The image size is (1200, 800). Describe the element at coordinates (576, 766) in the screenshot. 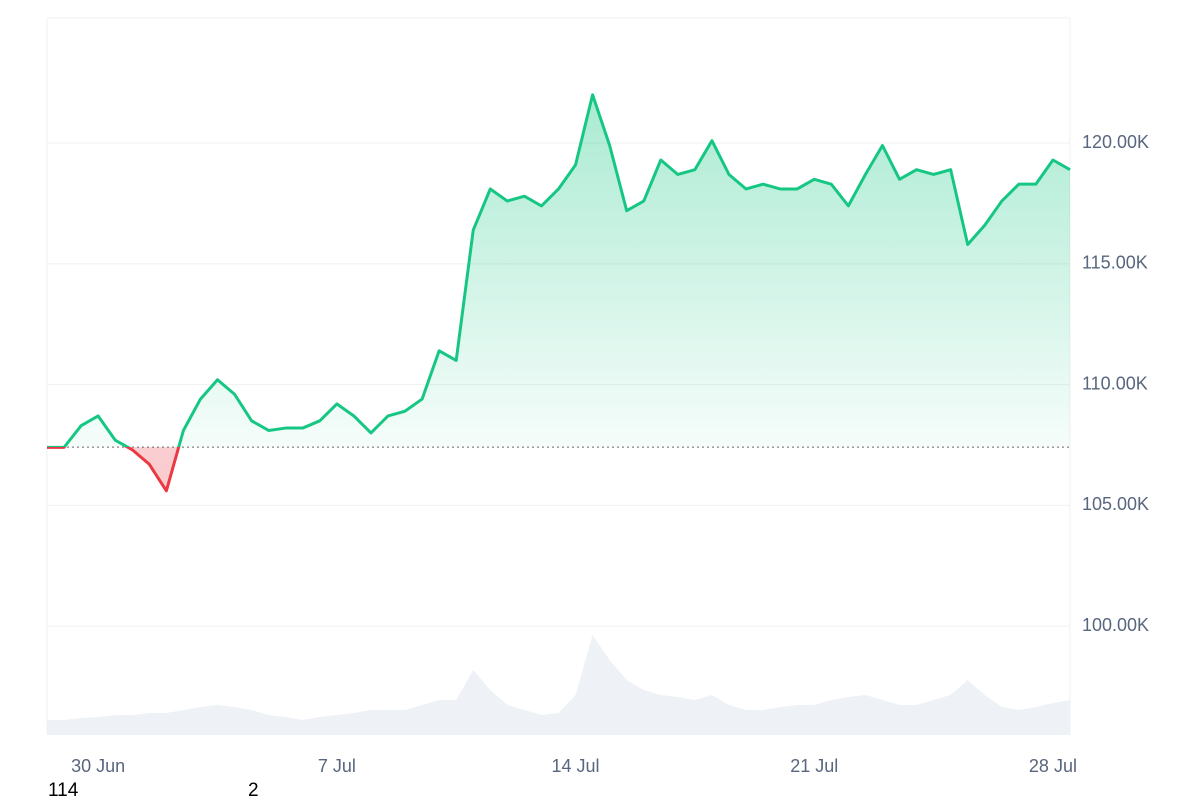

I see `x-tick-label: 14 Jul` at that location.